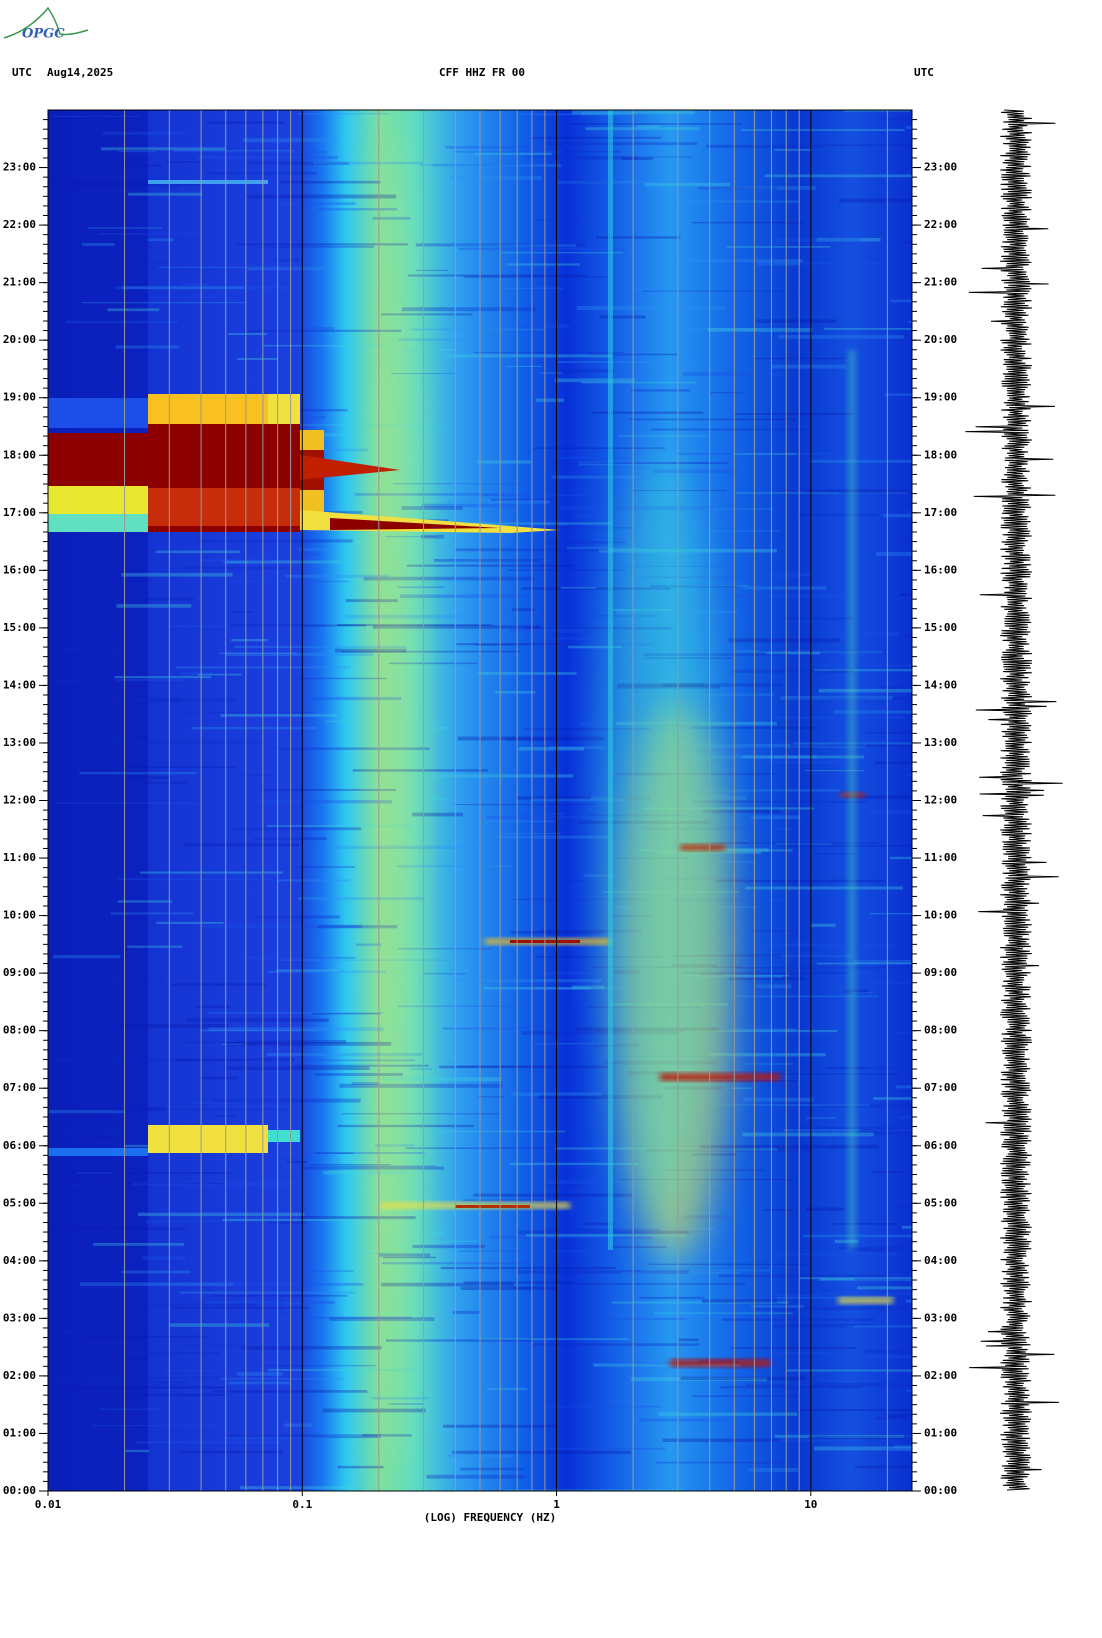 Image resolution: width=1102 pixels, height=1638 pixels. Describe the element at coordinates (940, 224) in the screenshot. I see `y-tick-label: 22:00` at that location.